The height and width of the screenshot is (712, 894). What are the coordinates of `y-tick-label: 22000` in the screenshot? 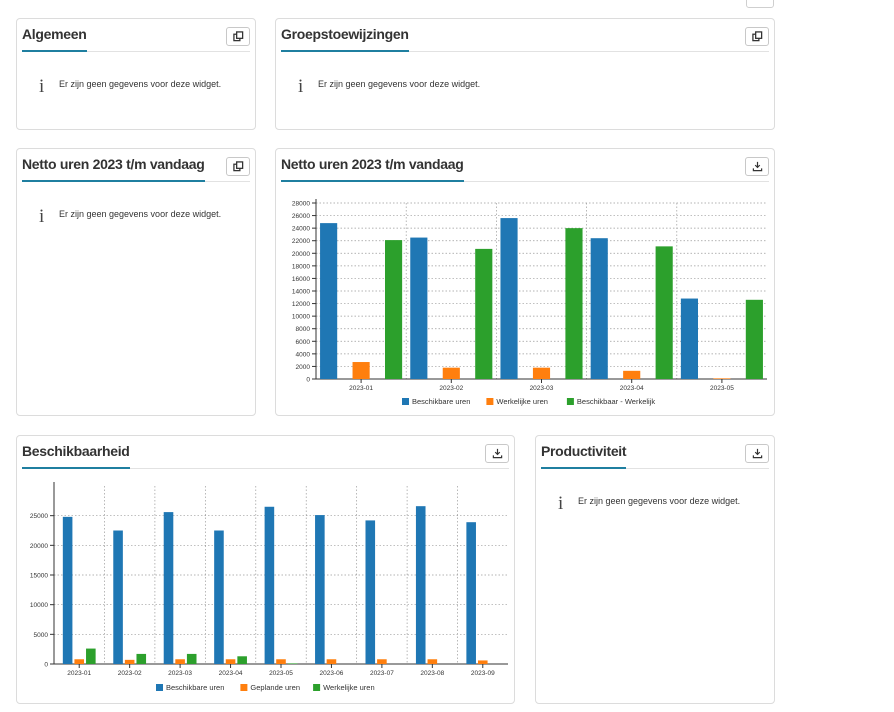 It's located at (301, 241).